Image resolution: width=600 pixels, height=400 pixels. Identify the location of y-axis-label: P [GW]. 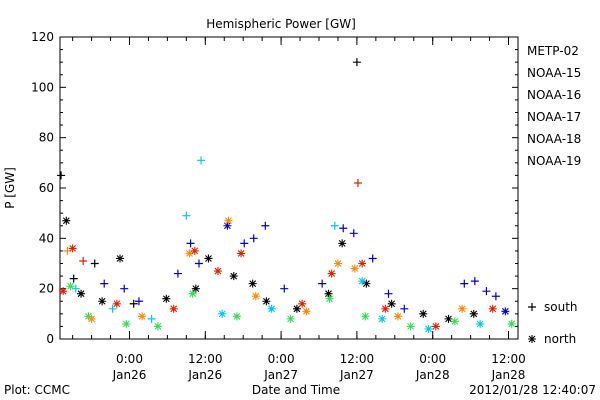
(10, 188).